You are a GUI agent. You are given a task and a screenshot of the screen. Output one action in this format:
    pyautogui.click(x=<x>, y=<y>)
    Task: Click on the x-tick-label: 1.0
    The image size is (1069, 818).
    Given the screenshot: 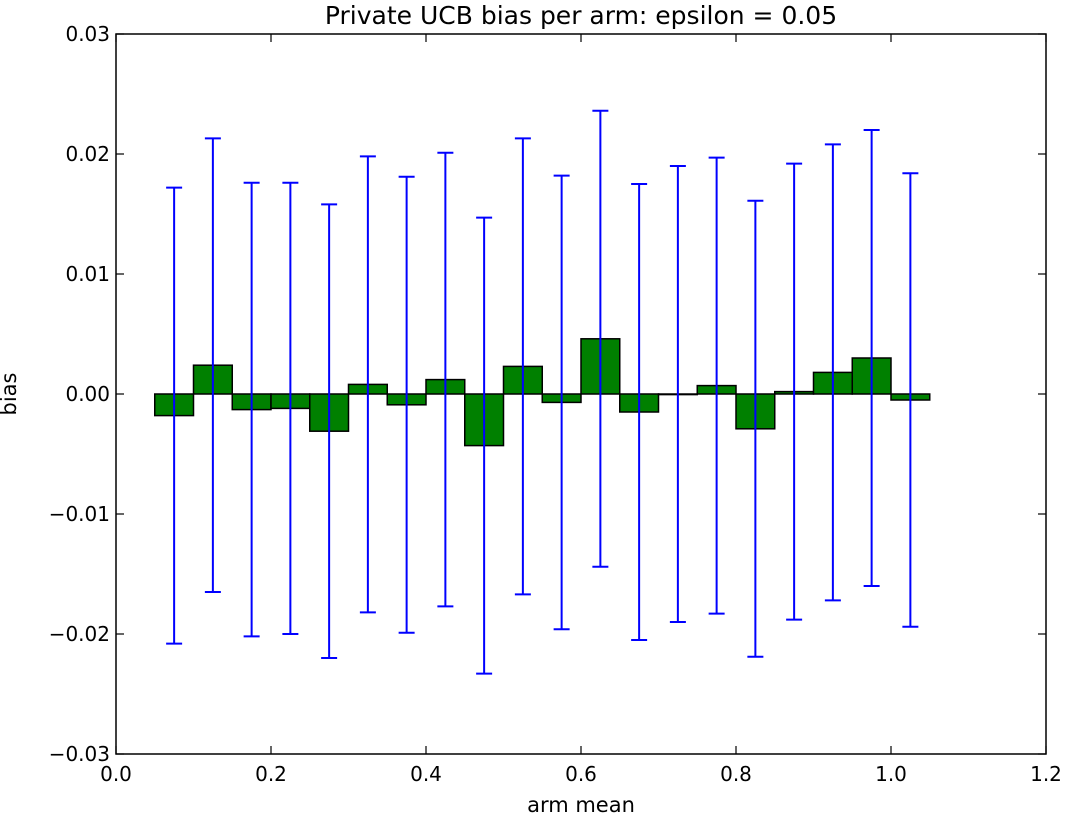 What is the action you would take?
    pyautogui.click(x=891, y=774)
    